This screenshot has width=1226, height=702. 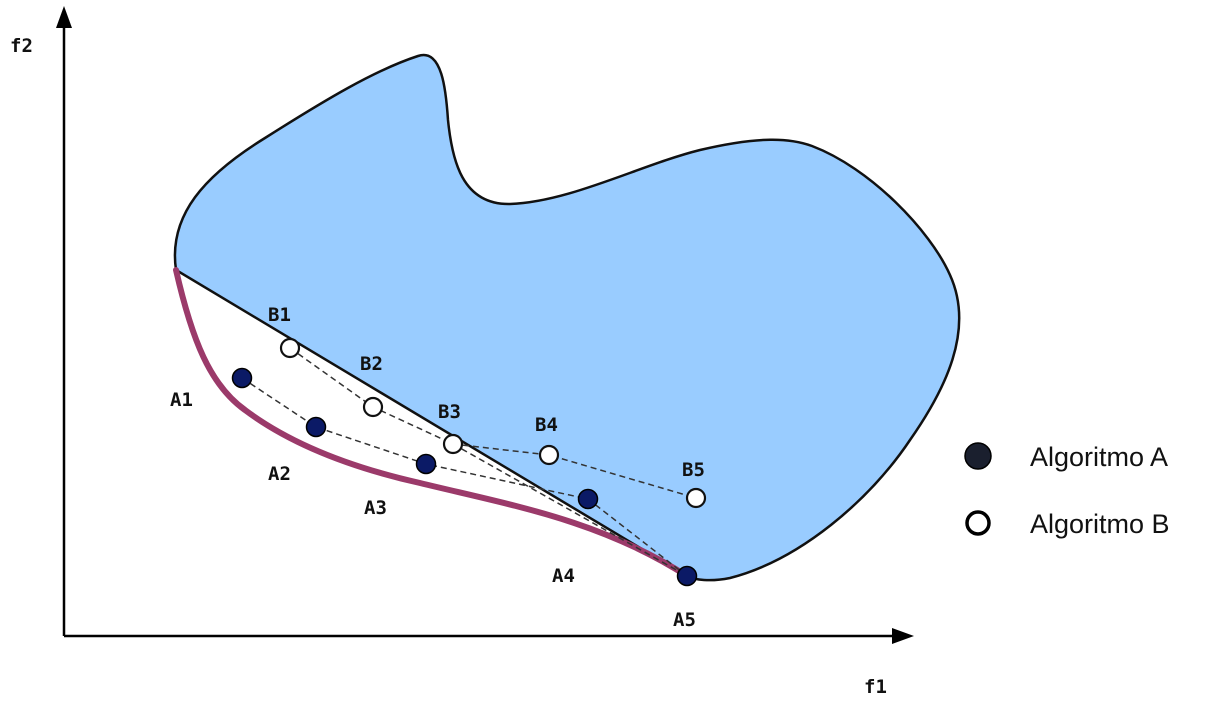 What do you see at coordinates (546, 425) in the screenshot?
I see `label-b4: B4` at bounding box center [546, 425].